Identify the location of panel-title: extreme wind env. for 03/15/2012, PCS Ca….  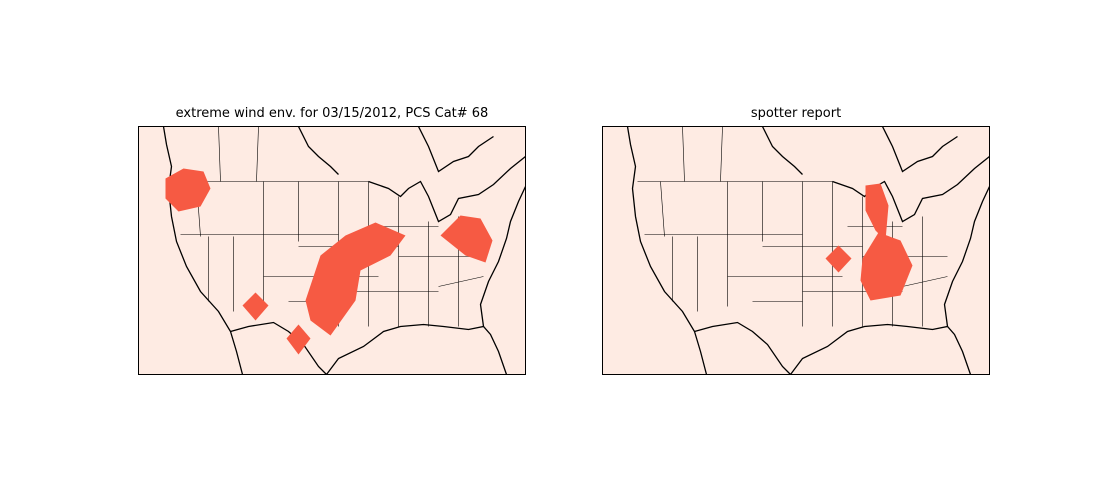
(332, 113).